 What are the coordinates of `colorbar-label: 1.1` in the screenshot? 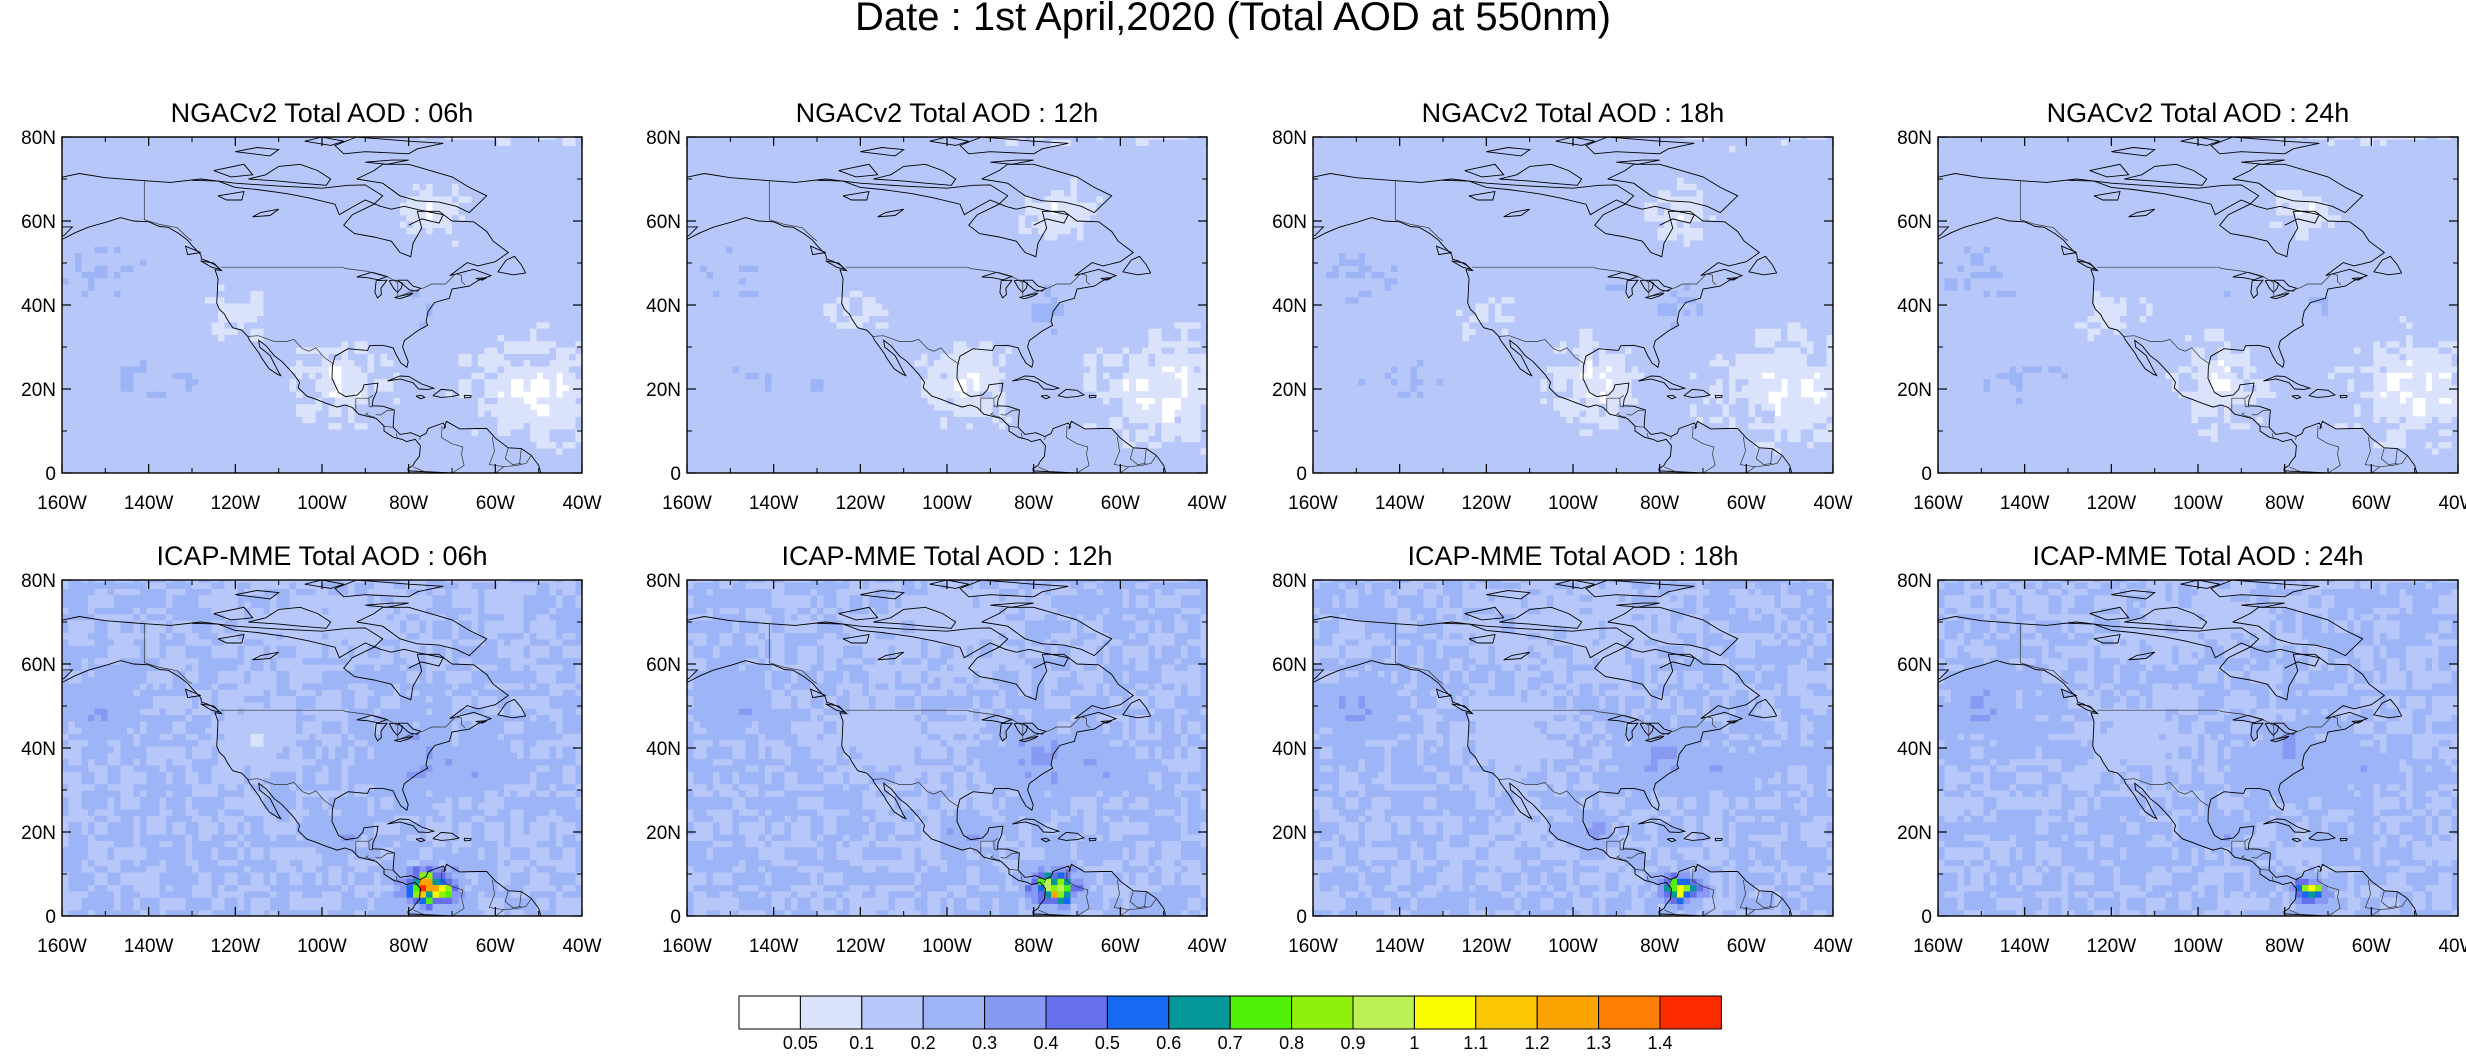 It's located at (1475, 1043).